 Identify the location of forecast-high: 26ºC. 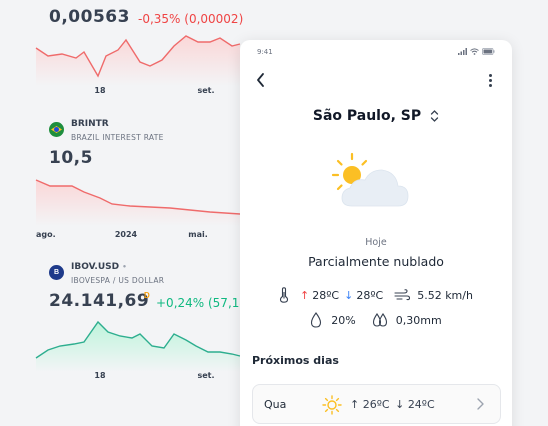
(376, 404).